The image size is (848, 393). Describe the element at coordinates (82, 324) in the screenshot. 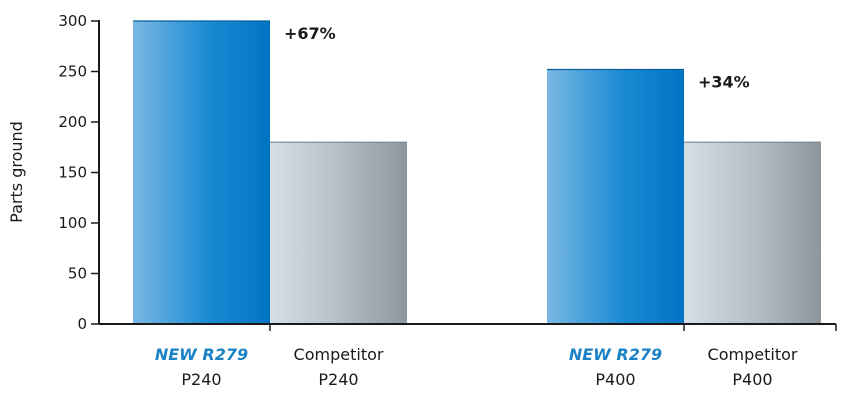

I see `y-tick-label: 0` at that location.